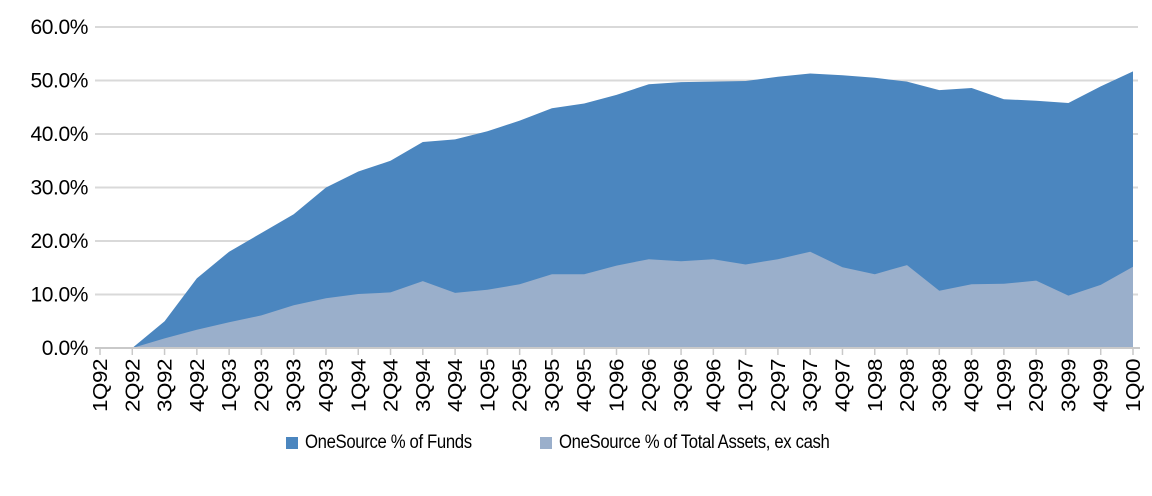  Describe the element at coordinates (650, 385) in the screenshot. I see `x-tick-label: 2Q96` at that location.